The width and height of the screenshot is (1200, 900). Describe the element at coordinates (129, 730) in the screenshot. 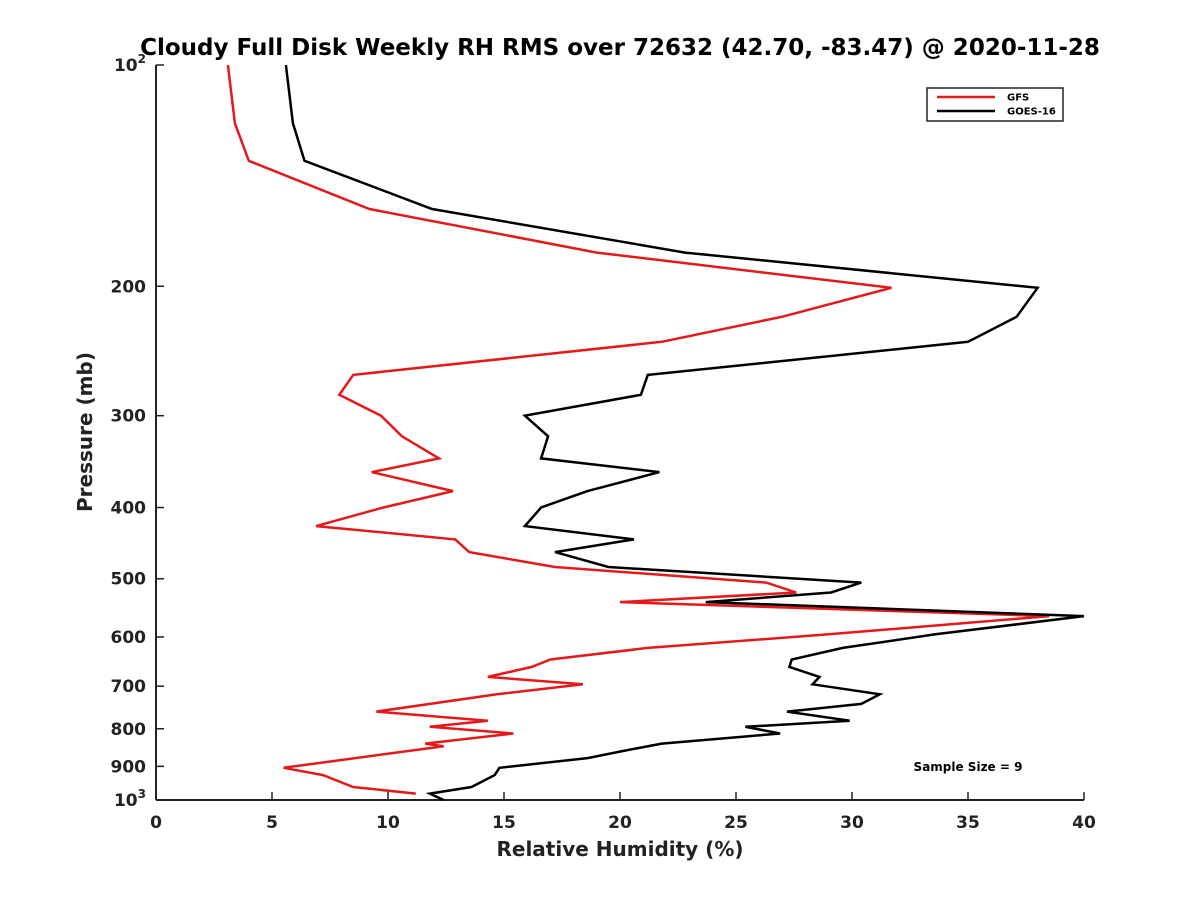

I see `y-tick-label: 800` at that location.